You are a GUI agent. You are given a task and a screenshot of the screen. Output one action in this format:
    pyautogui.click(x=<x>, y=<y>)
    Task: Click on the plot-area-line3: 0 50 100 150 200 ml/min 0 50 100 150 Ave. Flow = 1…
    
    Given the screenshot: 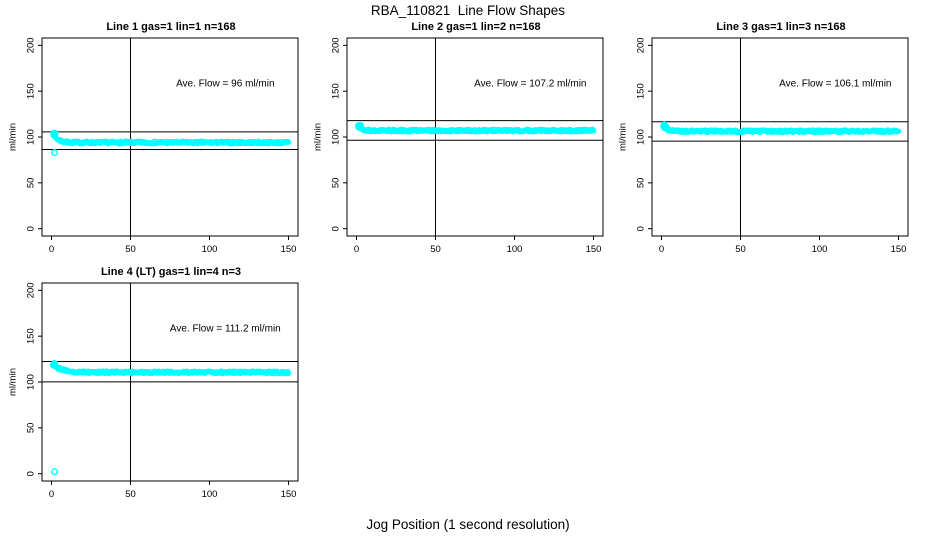 What is the action you would take?
    pyautogui.click(x=763, y=146)
    